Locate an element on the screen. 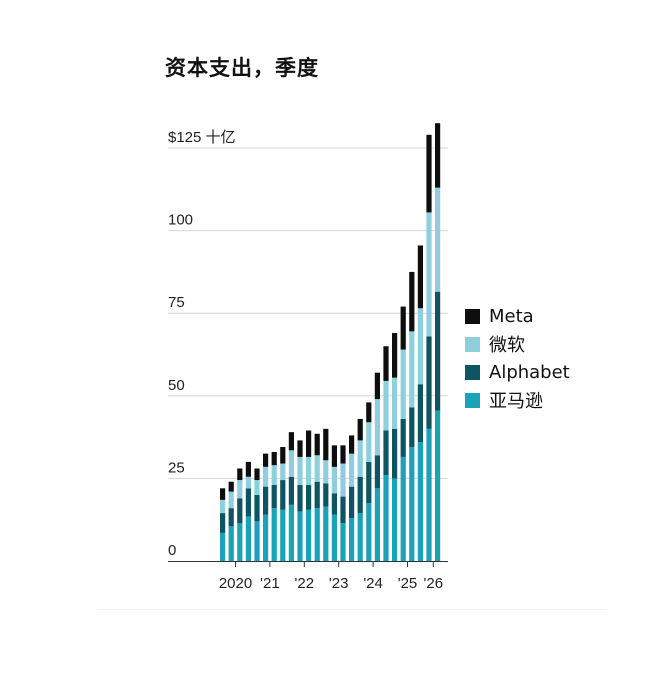  x-tick-label: '21 is located at coordinates (270, 583).